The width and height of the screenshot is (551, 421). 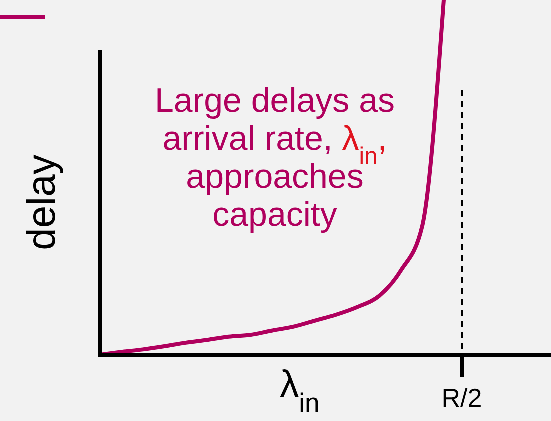 What do you see at coordinates (42, 202) in the screenshot?
I see `y-axis-title: delay` at bounding box center [42, 202].